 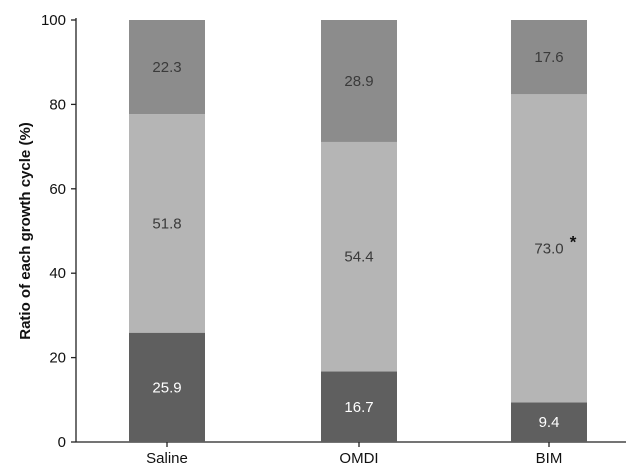 What do you see at coordinates (57, 104) in the screenshot?
I see `y-tick-label: 80` at bounding box center [57, 104].